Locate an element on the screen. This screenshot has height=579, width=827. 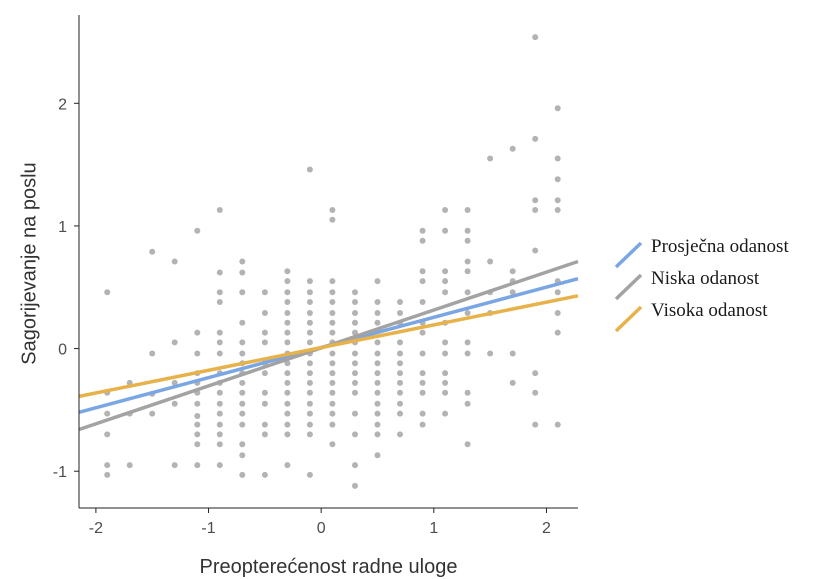
y-tick-label: 0 is located at coordinates (62, 350).